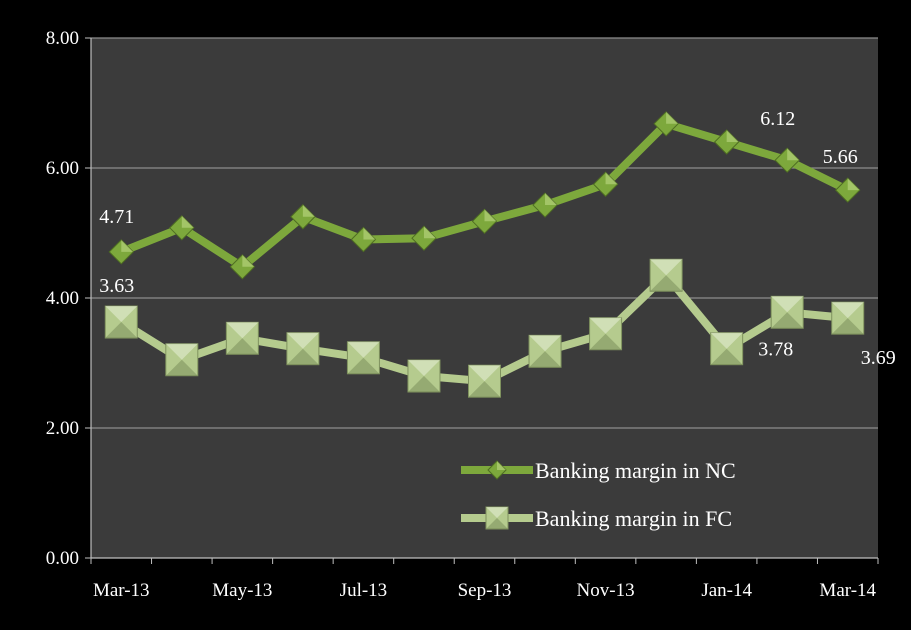  What do you see at coordinates (242, 590) in the screenshot?
I see `x-tick-label: May-13` at bounding box center [242, 590].